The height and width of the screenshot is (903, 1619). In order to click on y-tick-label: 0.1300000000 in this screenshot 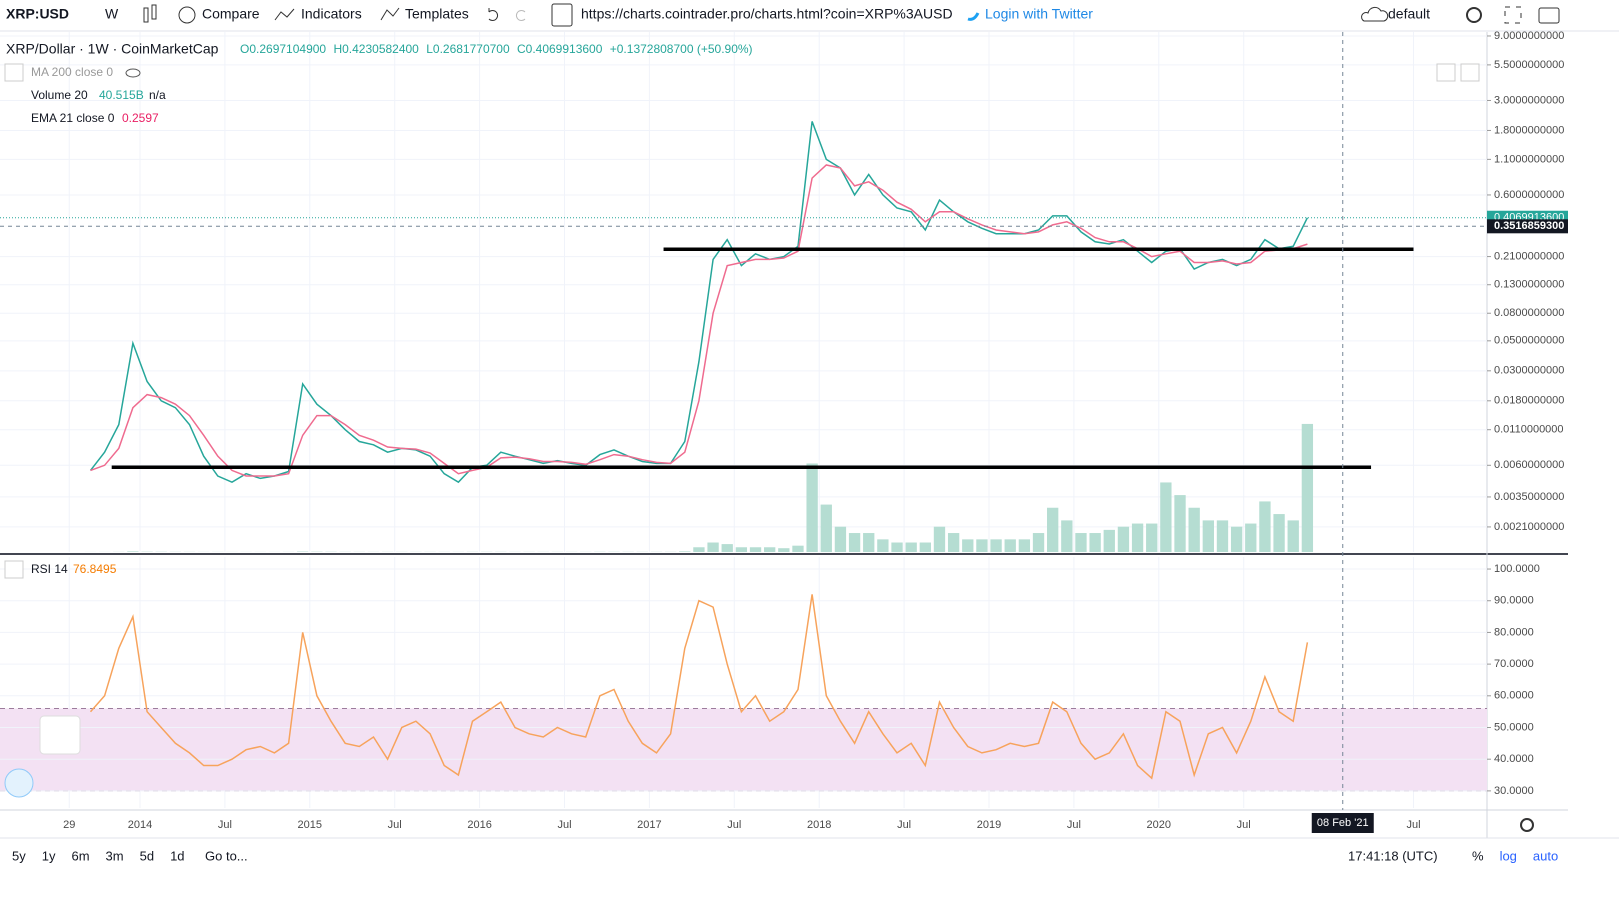, I will do `click(1529, 285)`.